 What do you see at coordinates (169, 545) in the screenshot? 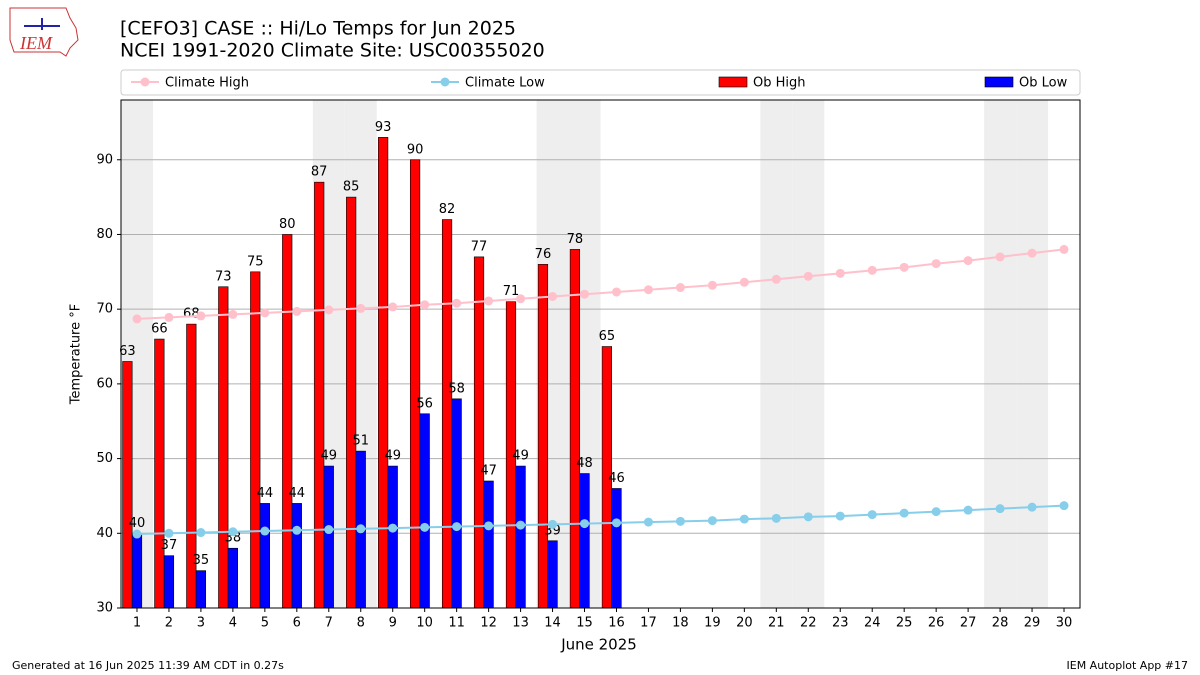
I see `bar-value-label: 37` at bounding box center [169, 545].